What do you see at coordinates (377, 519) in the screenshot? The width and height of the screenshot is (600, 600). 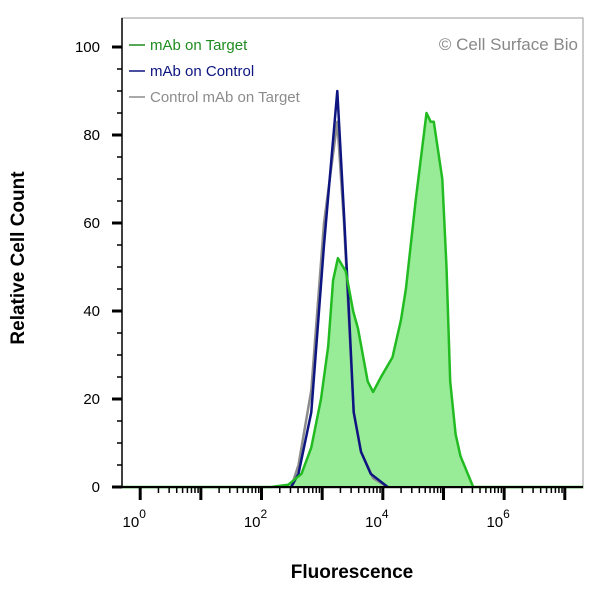 I see `x-tick-label: 10⁴` at bounding box center [377, 519].